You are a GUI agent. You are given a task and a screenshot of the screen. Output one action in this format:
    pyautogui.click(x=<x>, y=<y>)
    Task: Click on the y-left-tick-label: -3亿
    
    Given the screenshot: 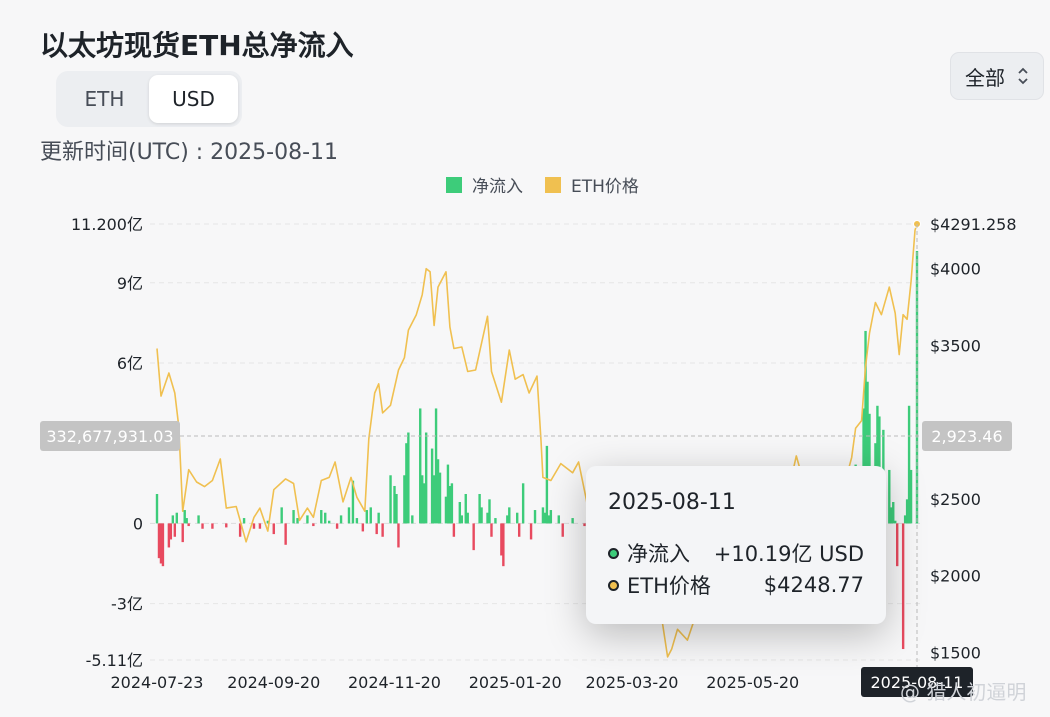 What is the action you would take?
    pyautogui.click(x=127, y=604)
    